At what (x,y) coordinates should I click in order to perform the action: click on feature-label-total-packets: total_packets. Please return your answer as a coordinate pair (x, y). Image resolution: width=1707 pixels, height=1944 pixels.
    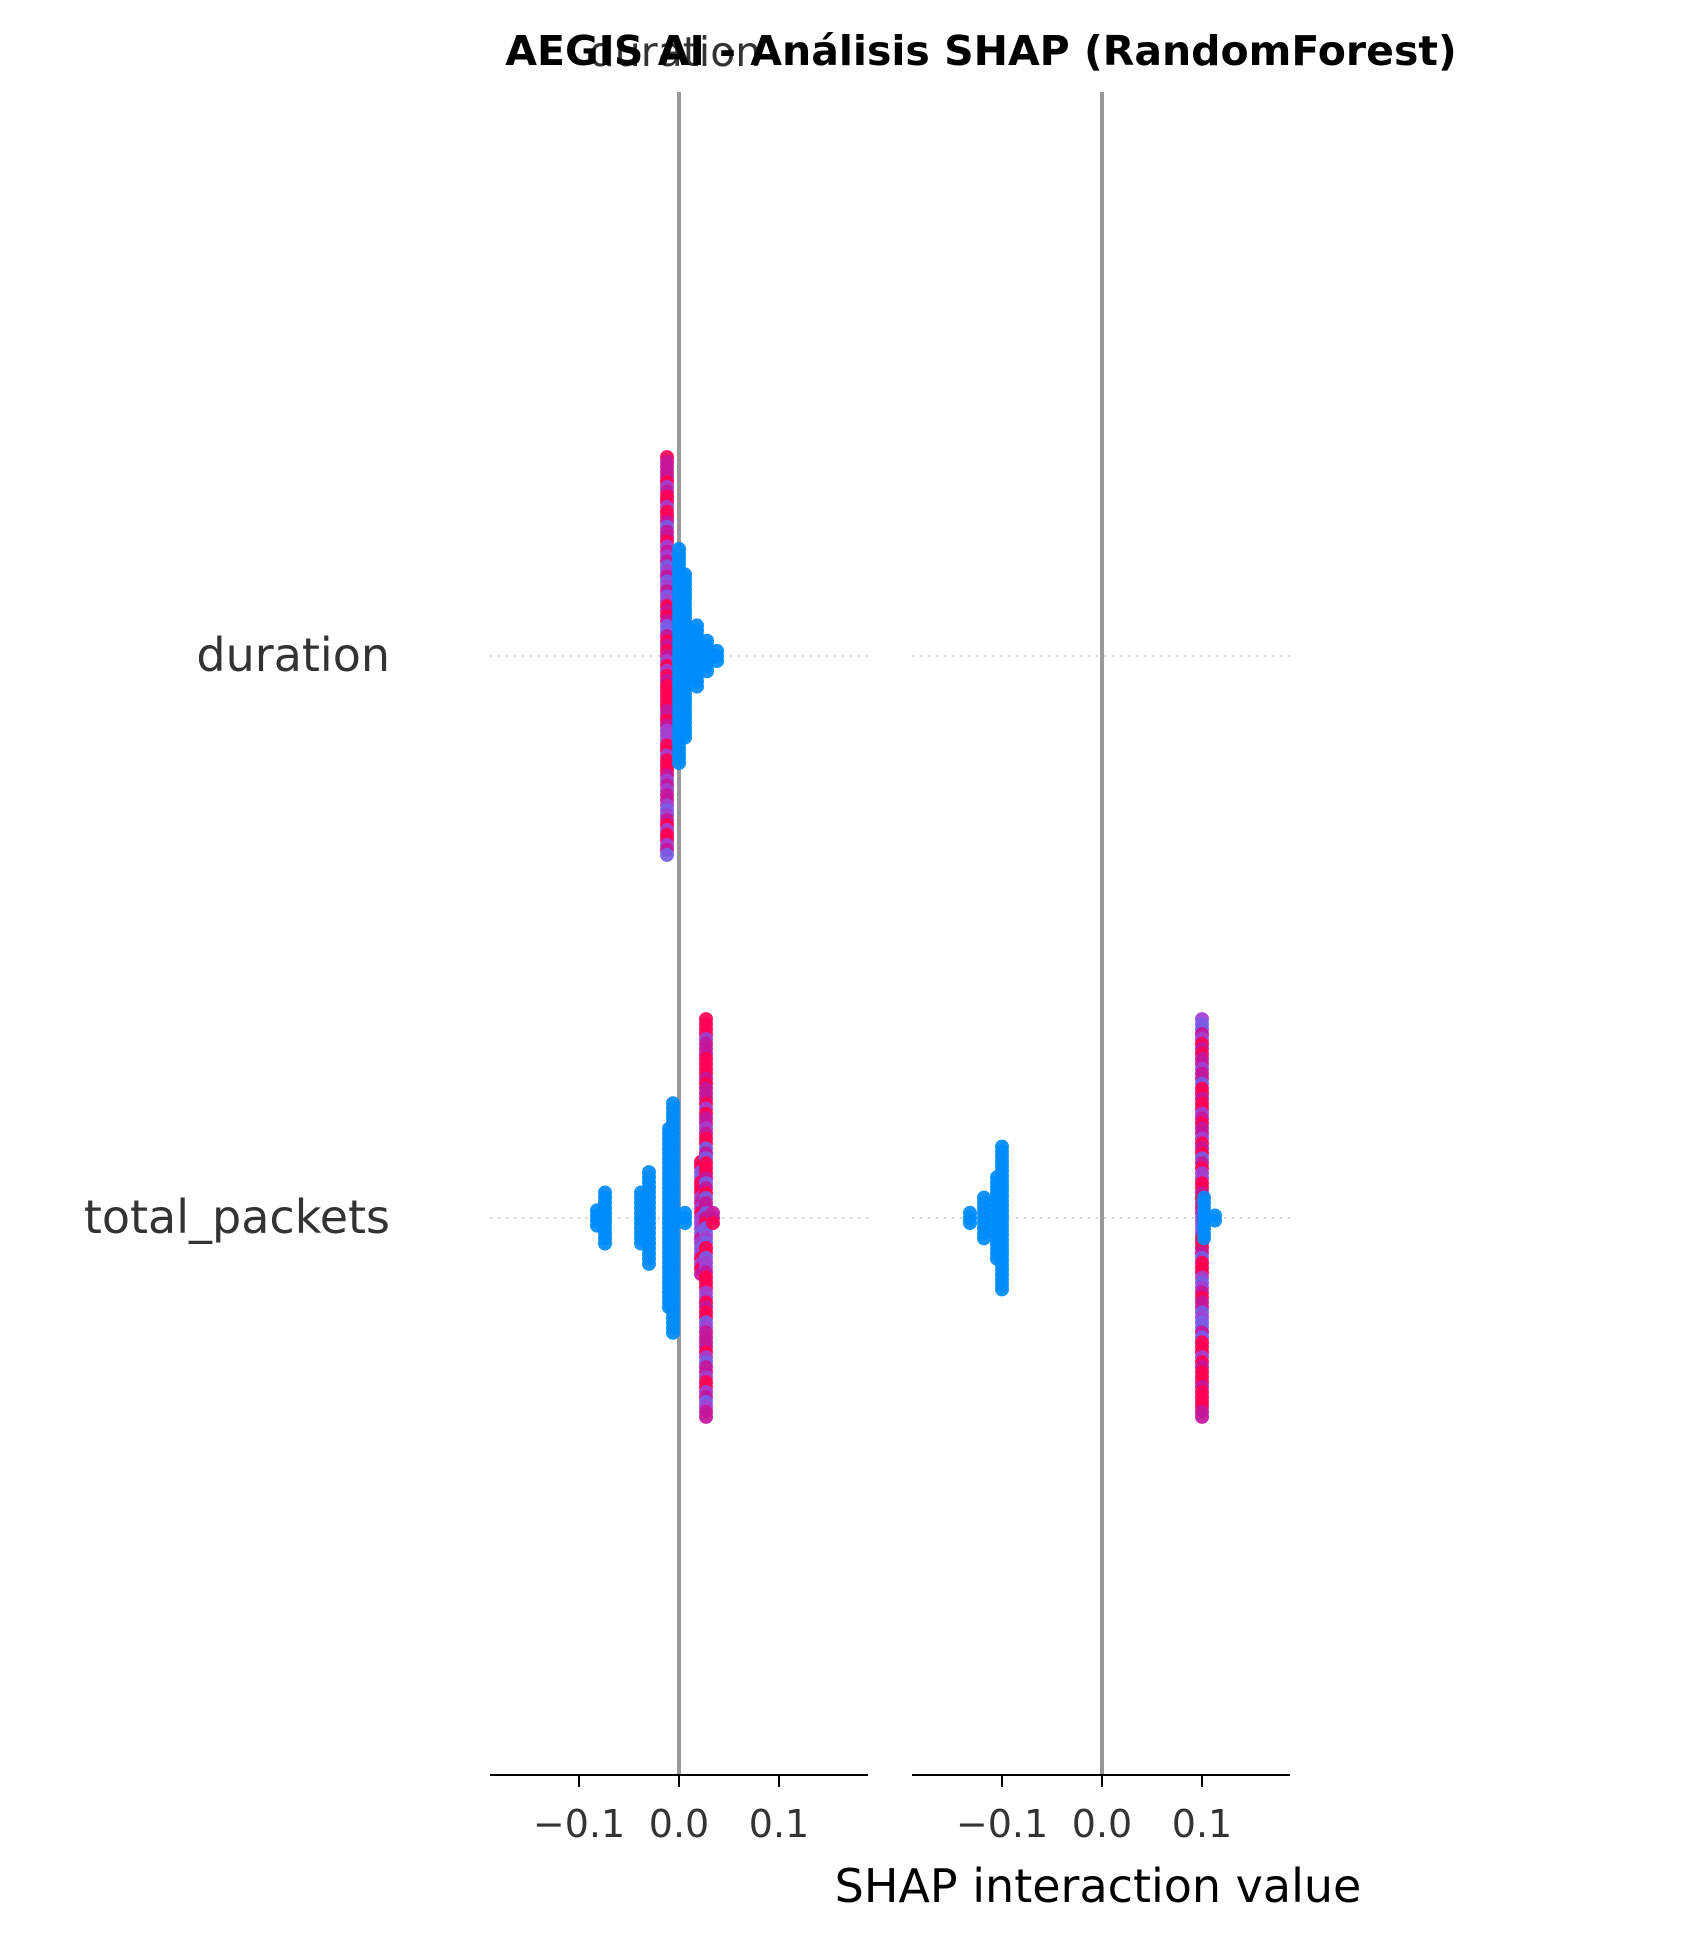
    Looking at the image, I should click on (237, 1217).